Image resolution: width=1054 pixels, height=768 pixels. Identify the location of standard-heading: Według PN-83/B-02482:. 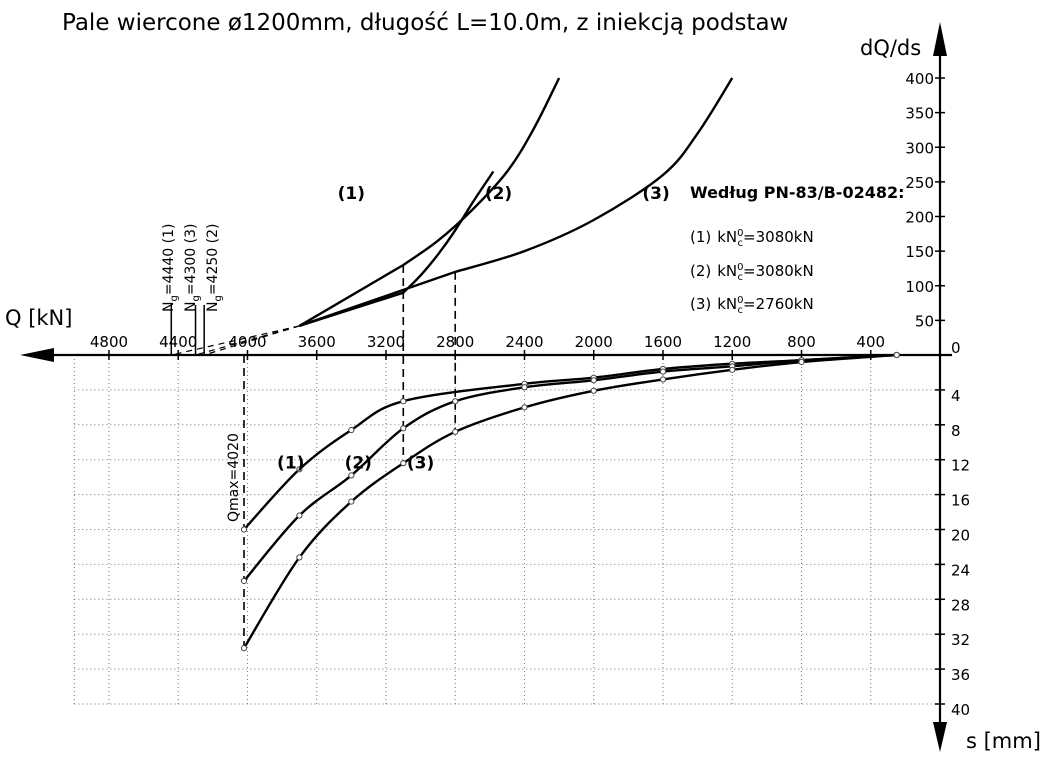
(797, 192).